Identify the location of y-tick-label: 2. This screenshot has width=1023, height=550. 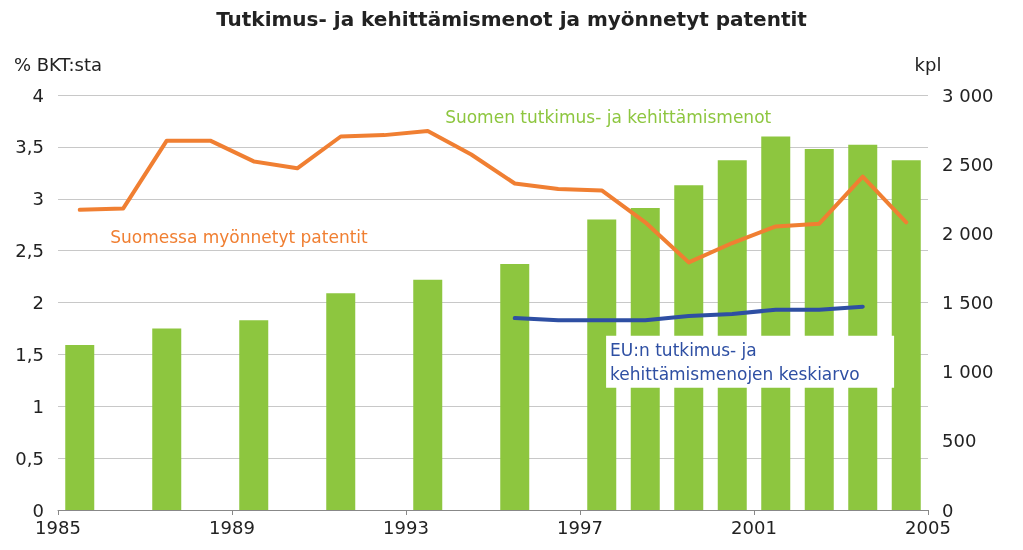
(38, 302).